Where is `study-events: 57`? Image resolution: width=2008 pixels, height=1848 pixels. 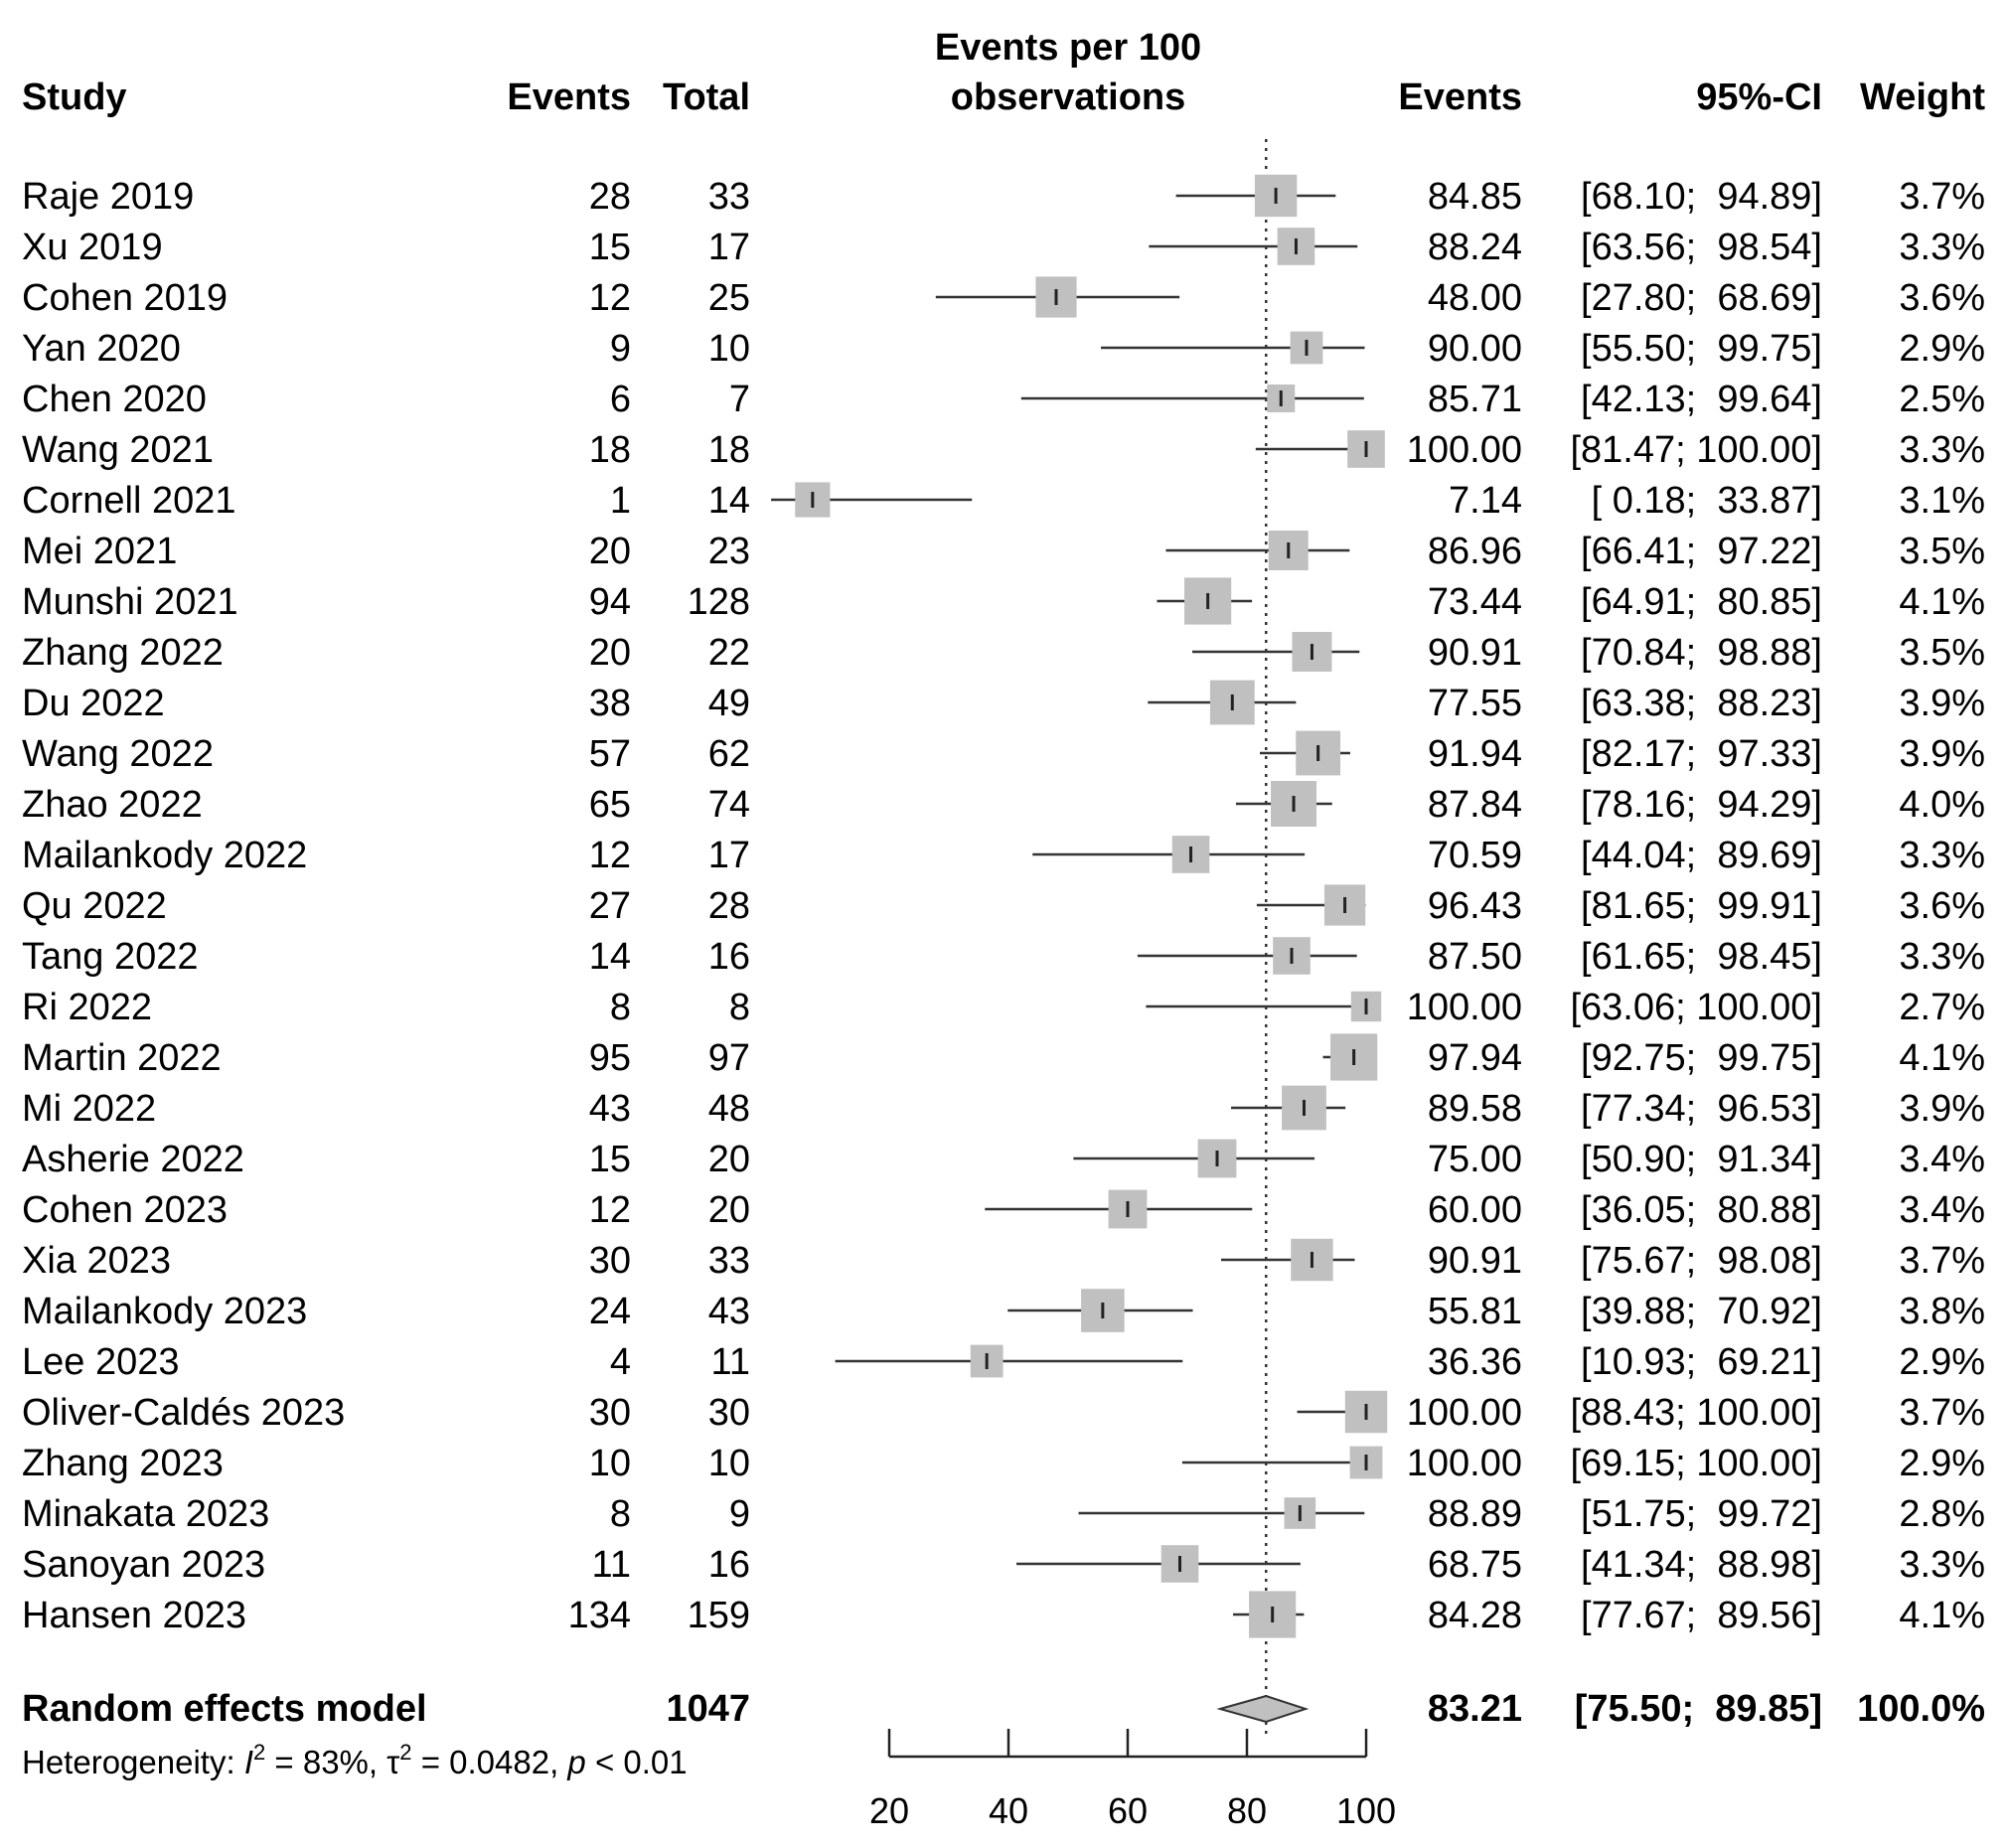 study-events: 57 is located at coordinates (610, 754).